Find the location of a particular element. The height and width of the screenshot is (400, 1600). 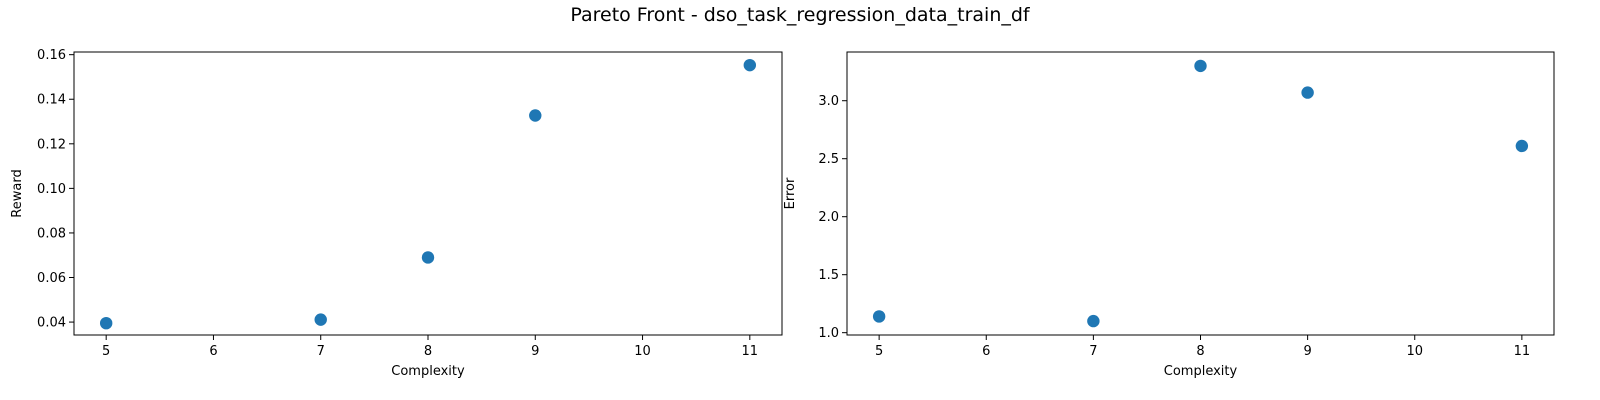

y-axis-label: Reward is located at coordinates (17, 193).